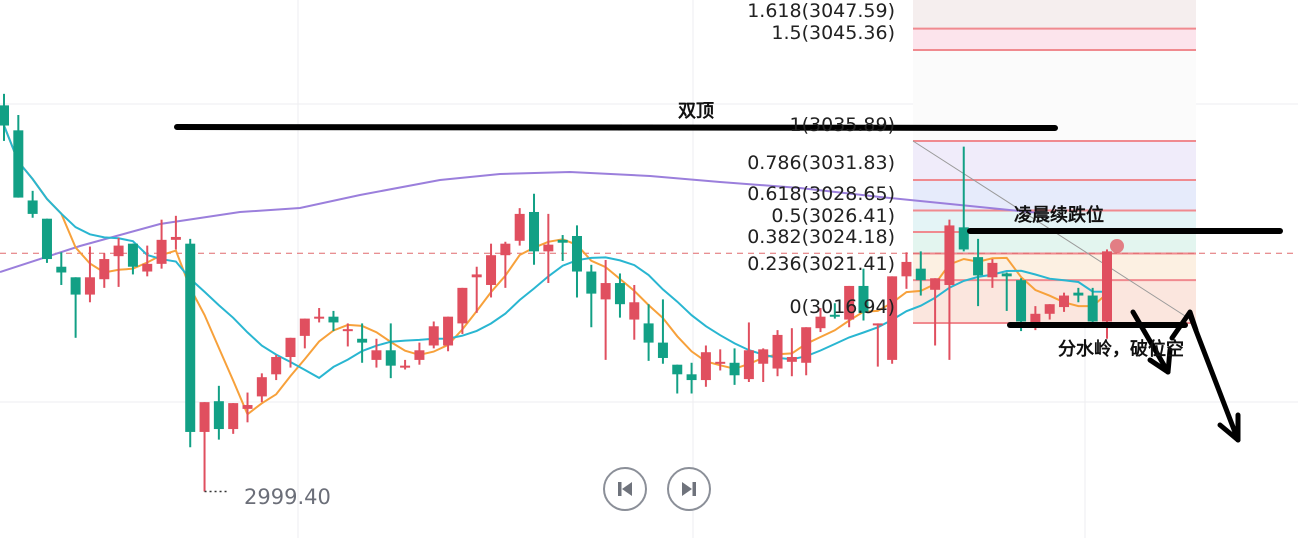 The image size is (1298, 538). I want to click on prev-bar-button, so click(625, 489).